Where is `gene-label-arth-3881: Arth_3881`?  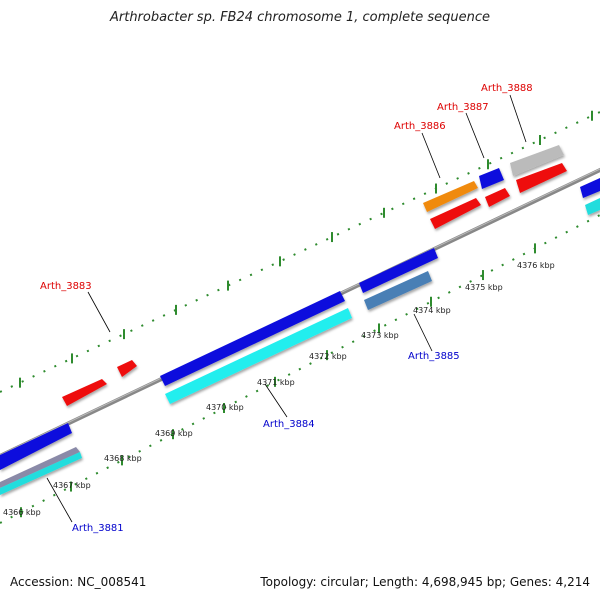
gene-label-arth-3881: Arth_3881 is located at coordinates (98, 528).